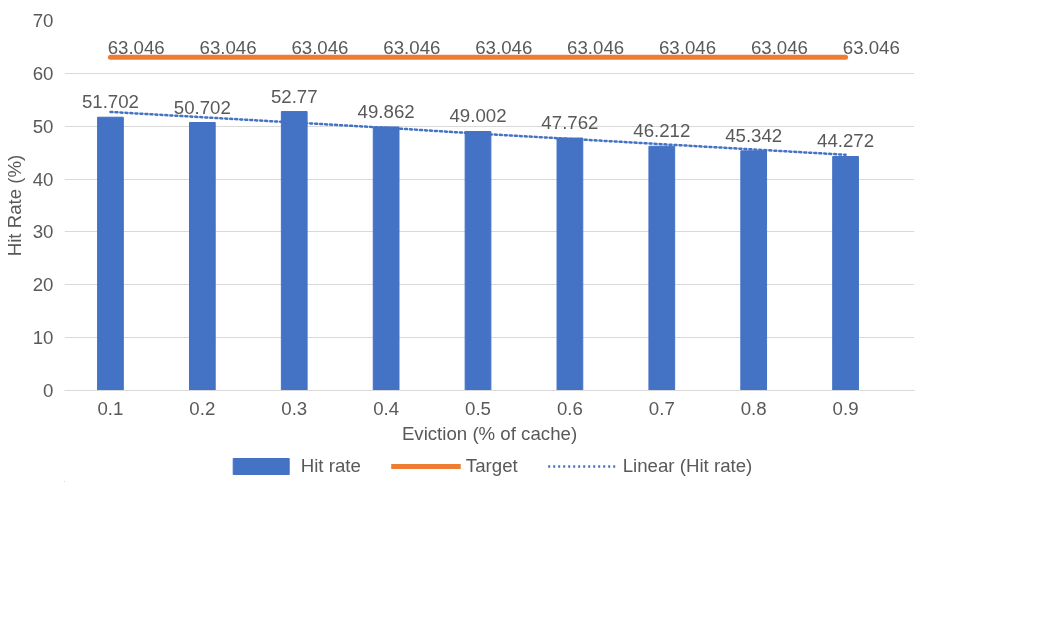 The image size is (1037, 626). What do you see at coordinates (753, 408) in the screenshot?
I see `x-tick-label: 0.8` at bounding box center [753, 408].